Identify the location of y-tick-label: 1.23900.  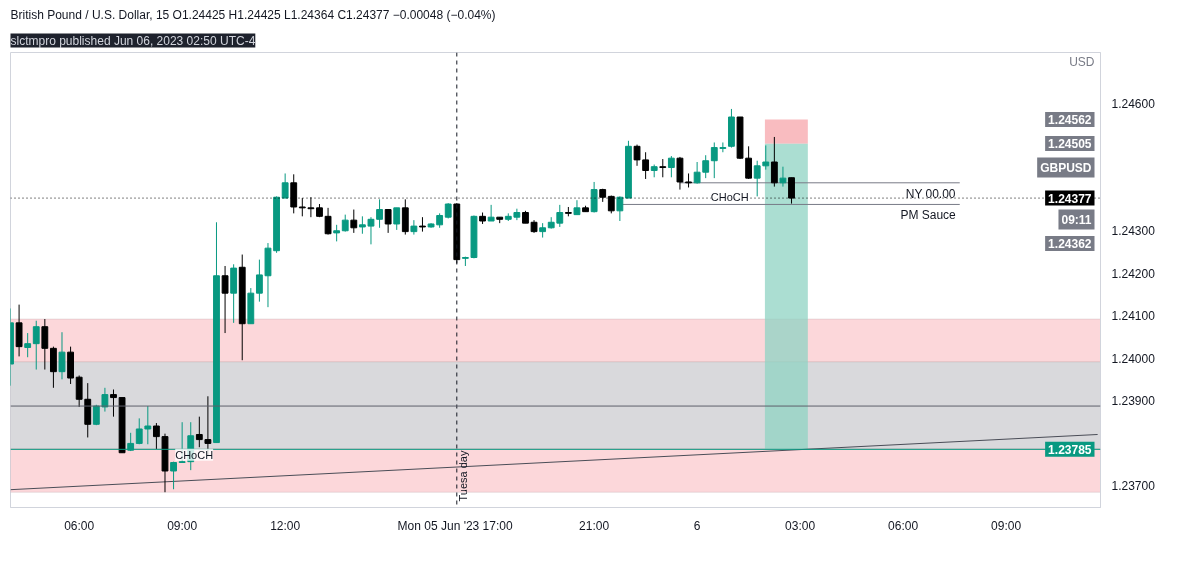
(1133, 401).